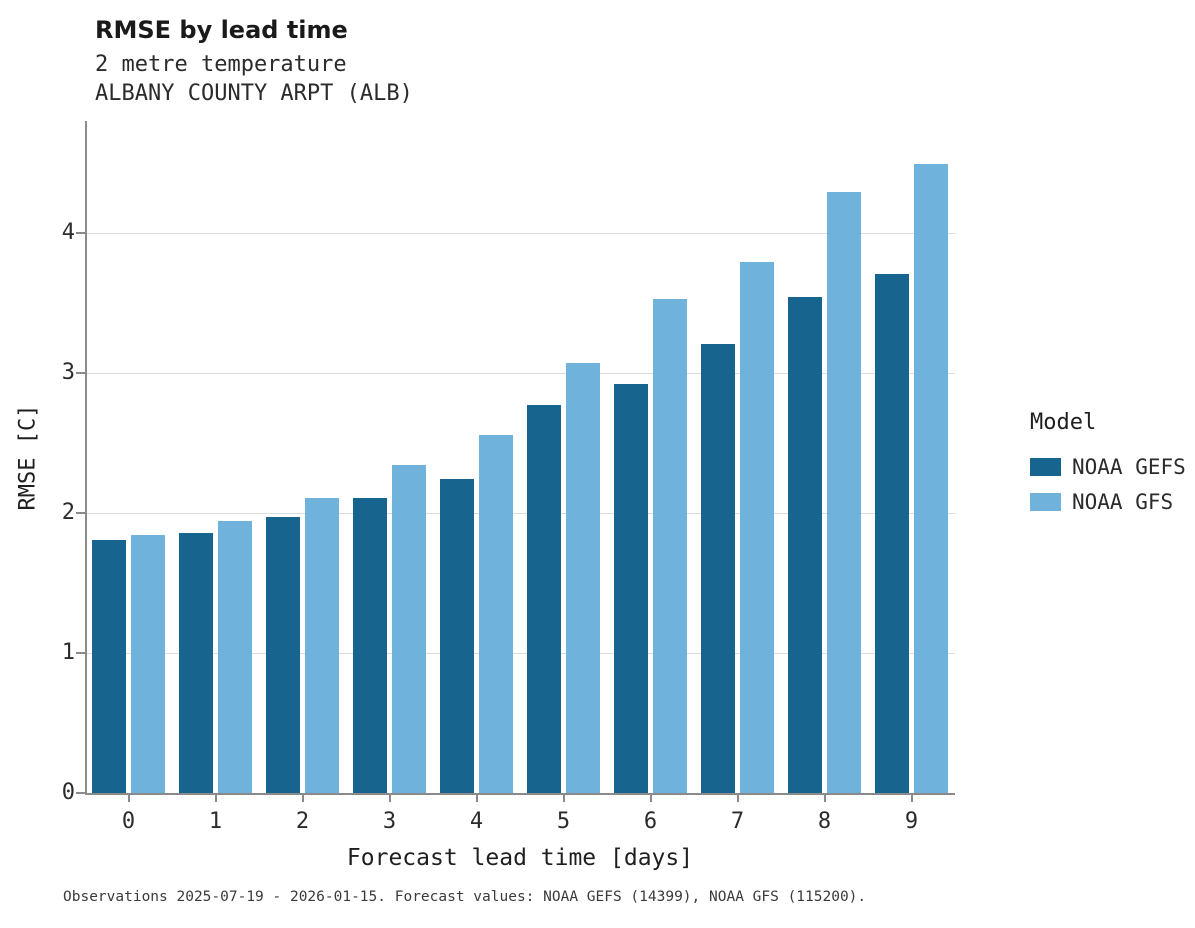 This screenshot has height=928, width=1195. What do you see at coordinates (1045, 466) in the screenshot?
I see `legend-swatch-noaa-gefs` at bounding box center [1045, 466].